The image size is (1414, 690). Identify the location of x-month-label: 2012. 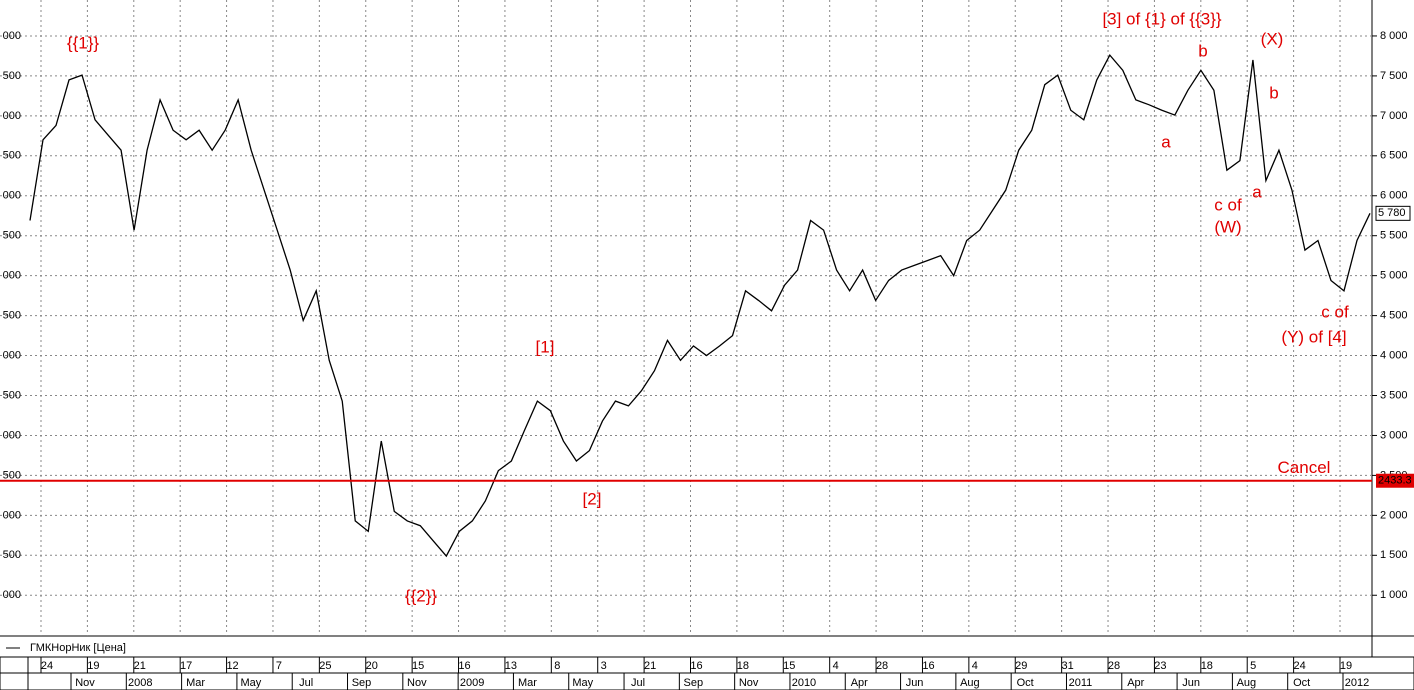
(1357, 683).